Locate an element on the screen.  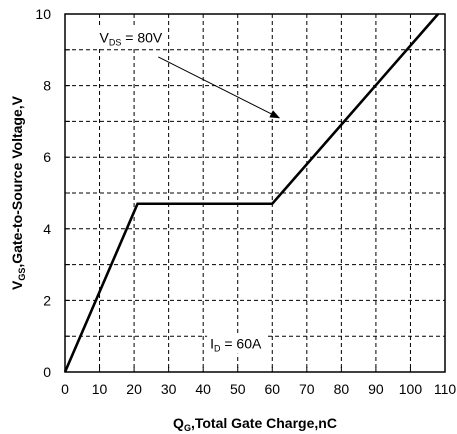
x-axis-title: QG,Total Gate Charge,nC is located at coordinates (255, 424).